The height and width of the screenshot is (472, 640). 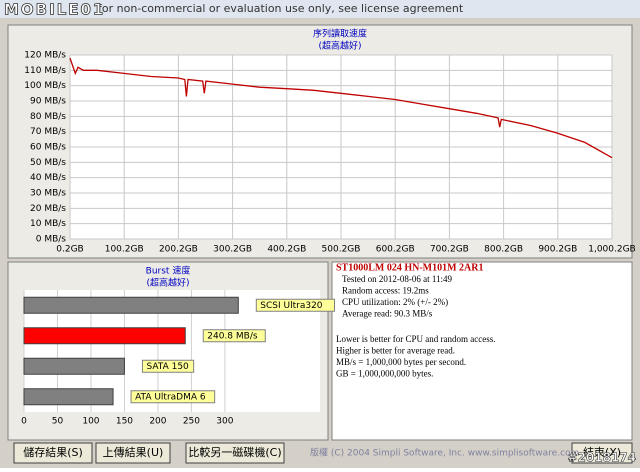 I want to click on badge: #2018174, so click(x=601, y=458).